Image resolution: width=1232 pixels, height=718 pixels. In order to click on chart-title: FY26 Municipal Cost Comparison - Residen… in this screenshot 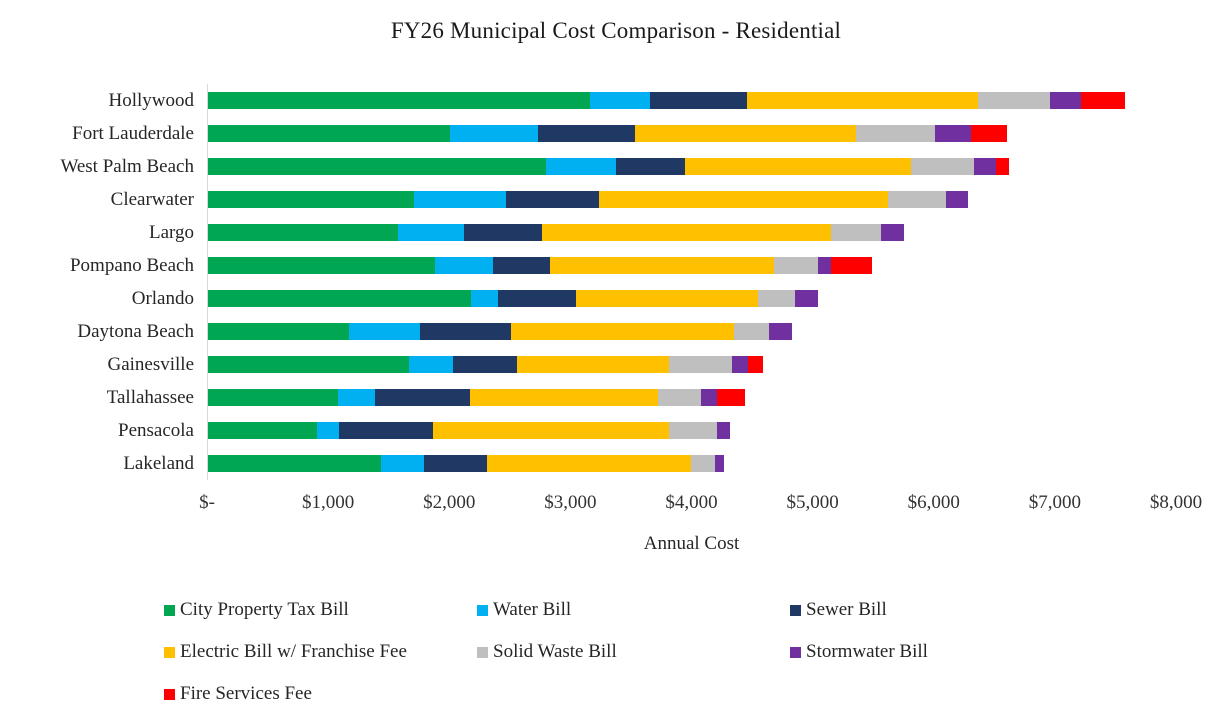, I will do `click(616, 30)`.